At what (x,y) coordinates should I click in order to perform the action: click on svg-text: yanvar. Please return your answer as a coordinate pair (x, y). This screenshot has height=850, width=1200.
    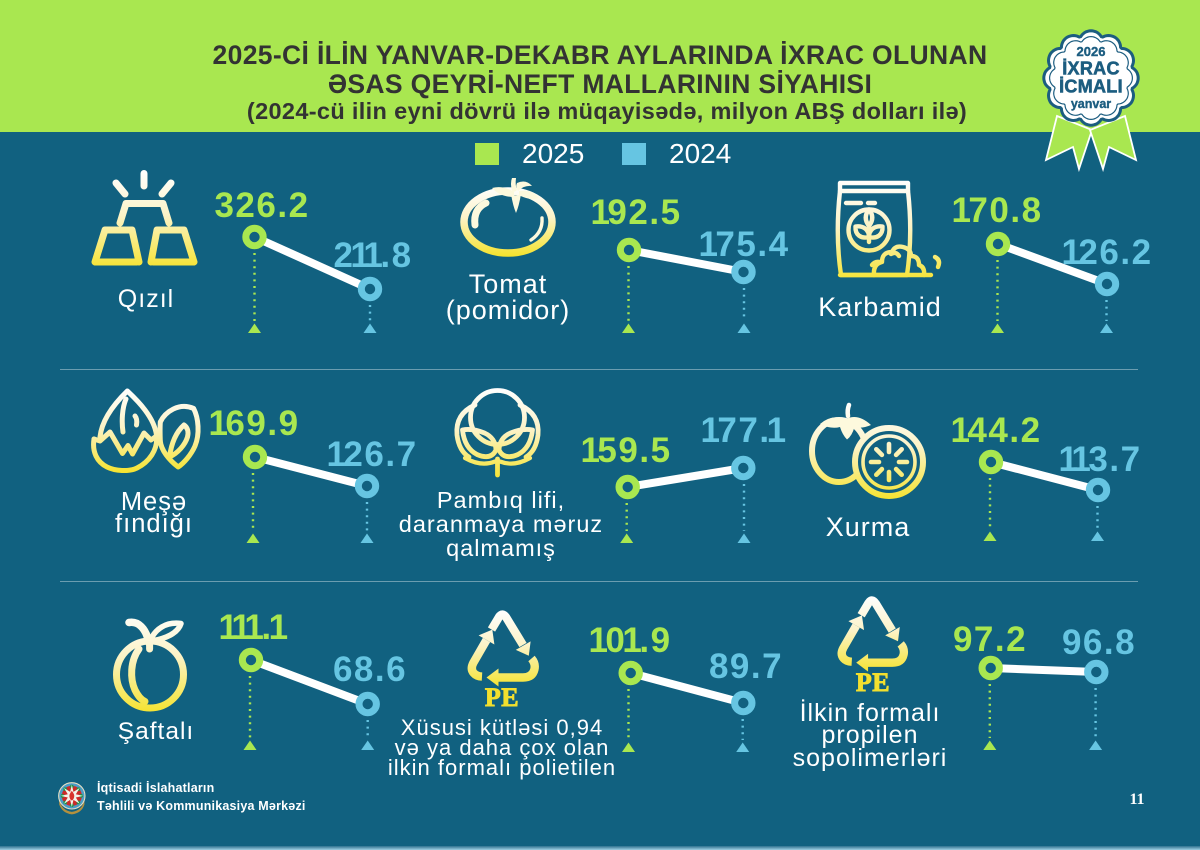
    Looking at the image, I should click on (1091, 104).